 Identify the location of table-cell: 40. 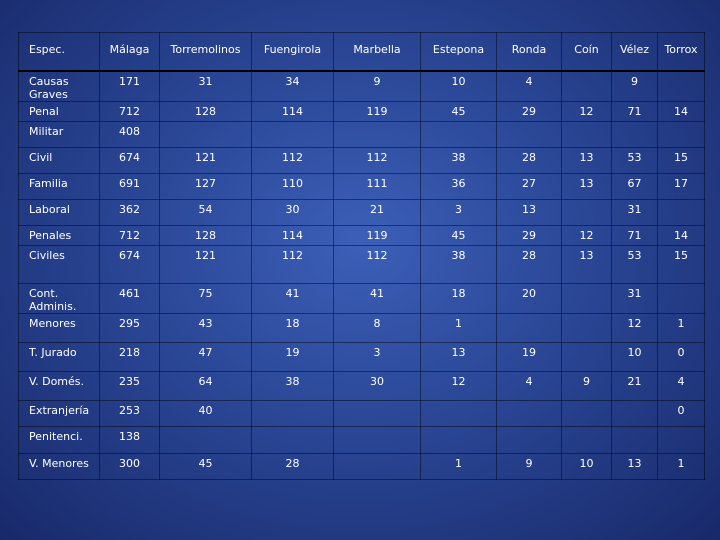
(205, 413).